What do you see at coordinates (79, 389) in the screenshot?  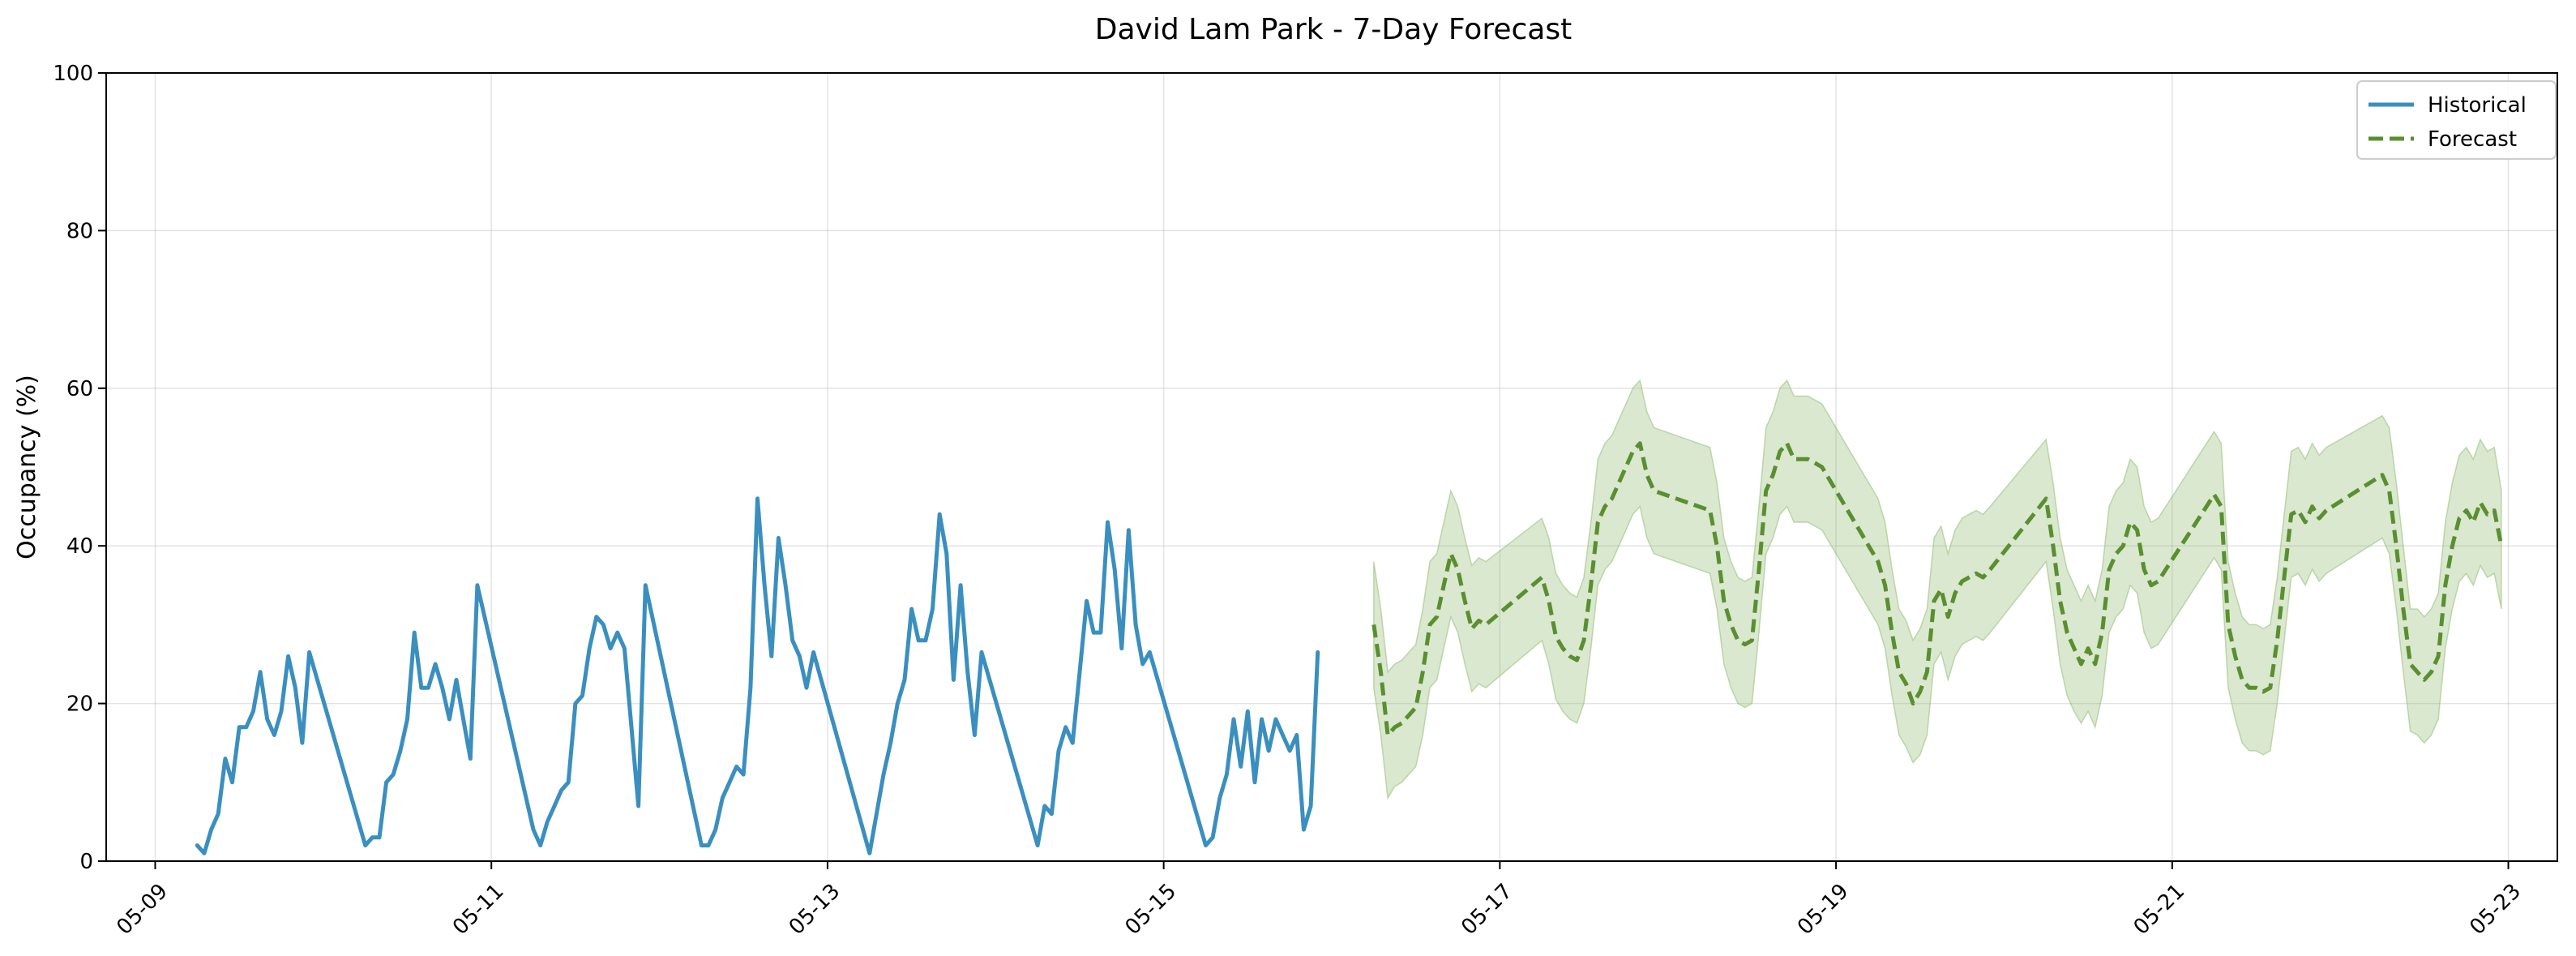 I see `y-tick-label: 60` at bounding box center [79, 389].